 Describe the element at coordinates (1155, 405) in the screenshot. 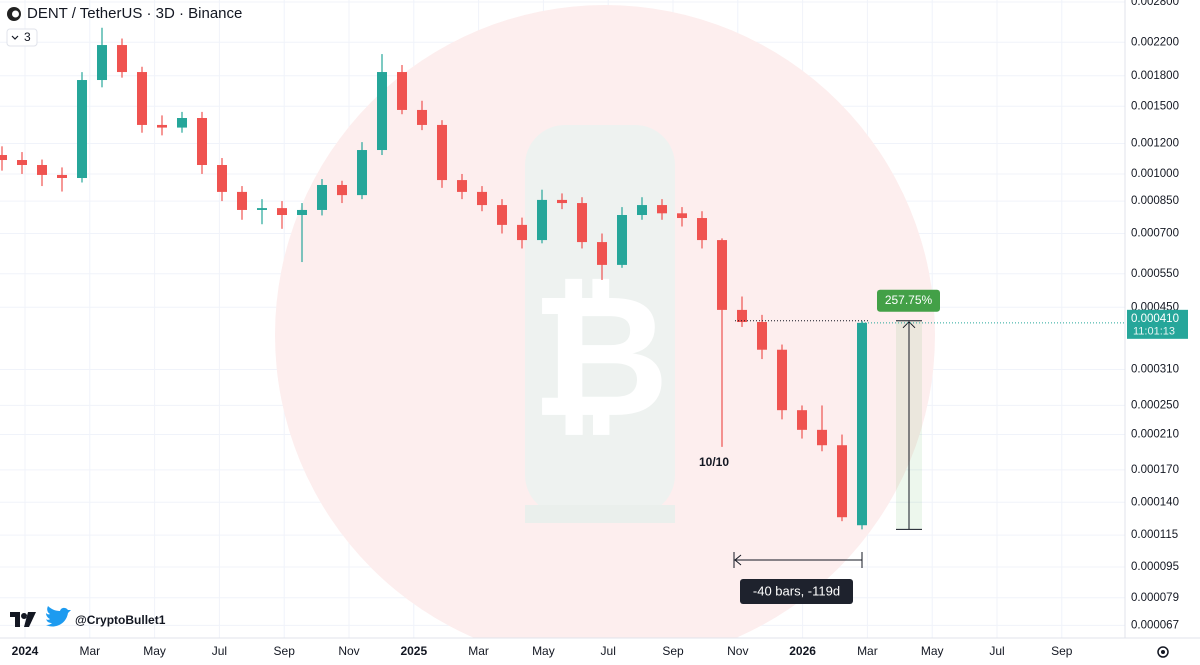

I see `y-tick-label: 0.000250` at that location.